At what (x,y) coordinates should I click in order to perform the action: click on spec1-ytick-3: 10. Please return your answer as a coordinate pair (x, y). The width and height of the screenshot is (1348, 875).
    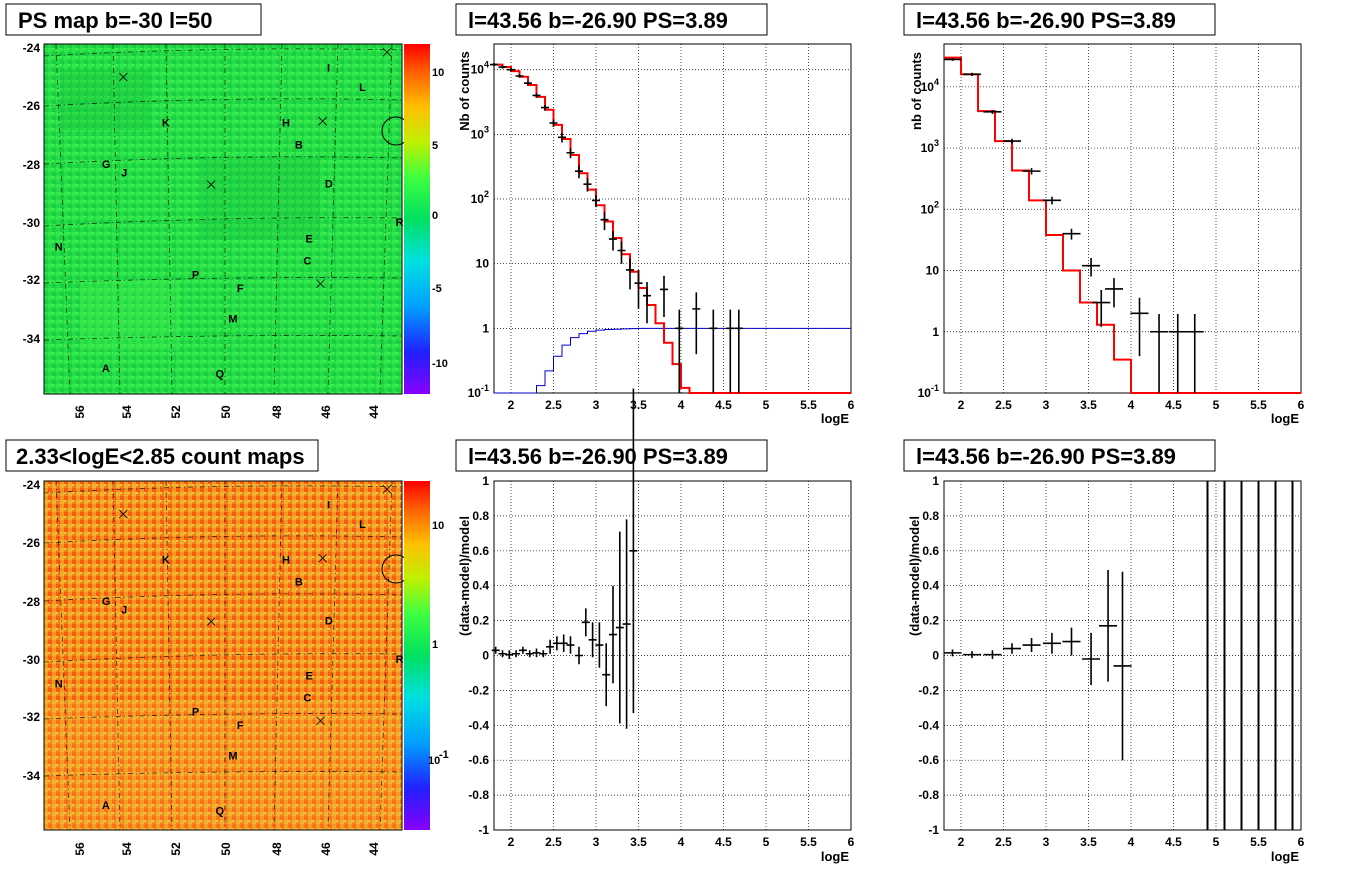
    Looking at the image, I should click on (483, 264).